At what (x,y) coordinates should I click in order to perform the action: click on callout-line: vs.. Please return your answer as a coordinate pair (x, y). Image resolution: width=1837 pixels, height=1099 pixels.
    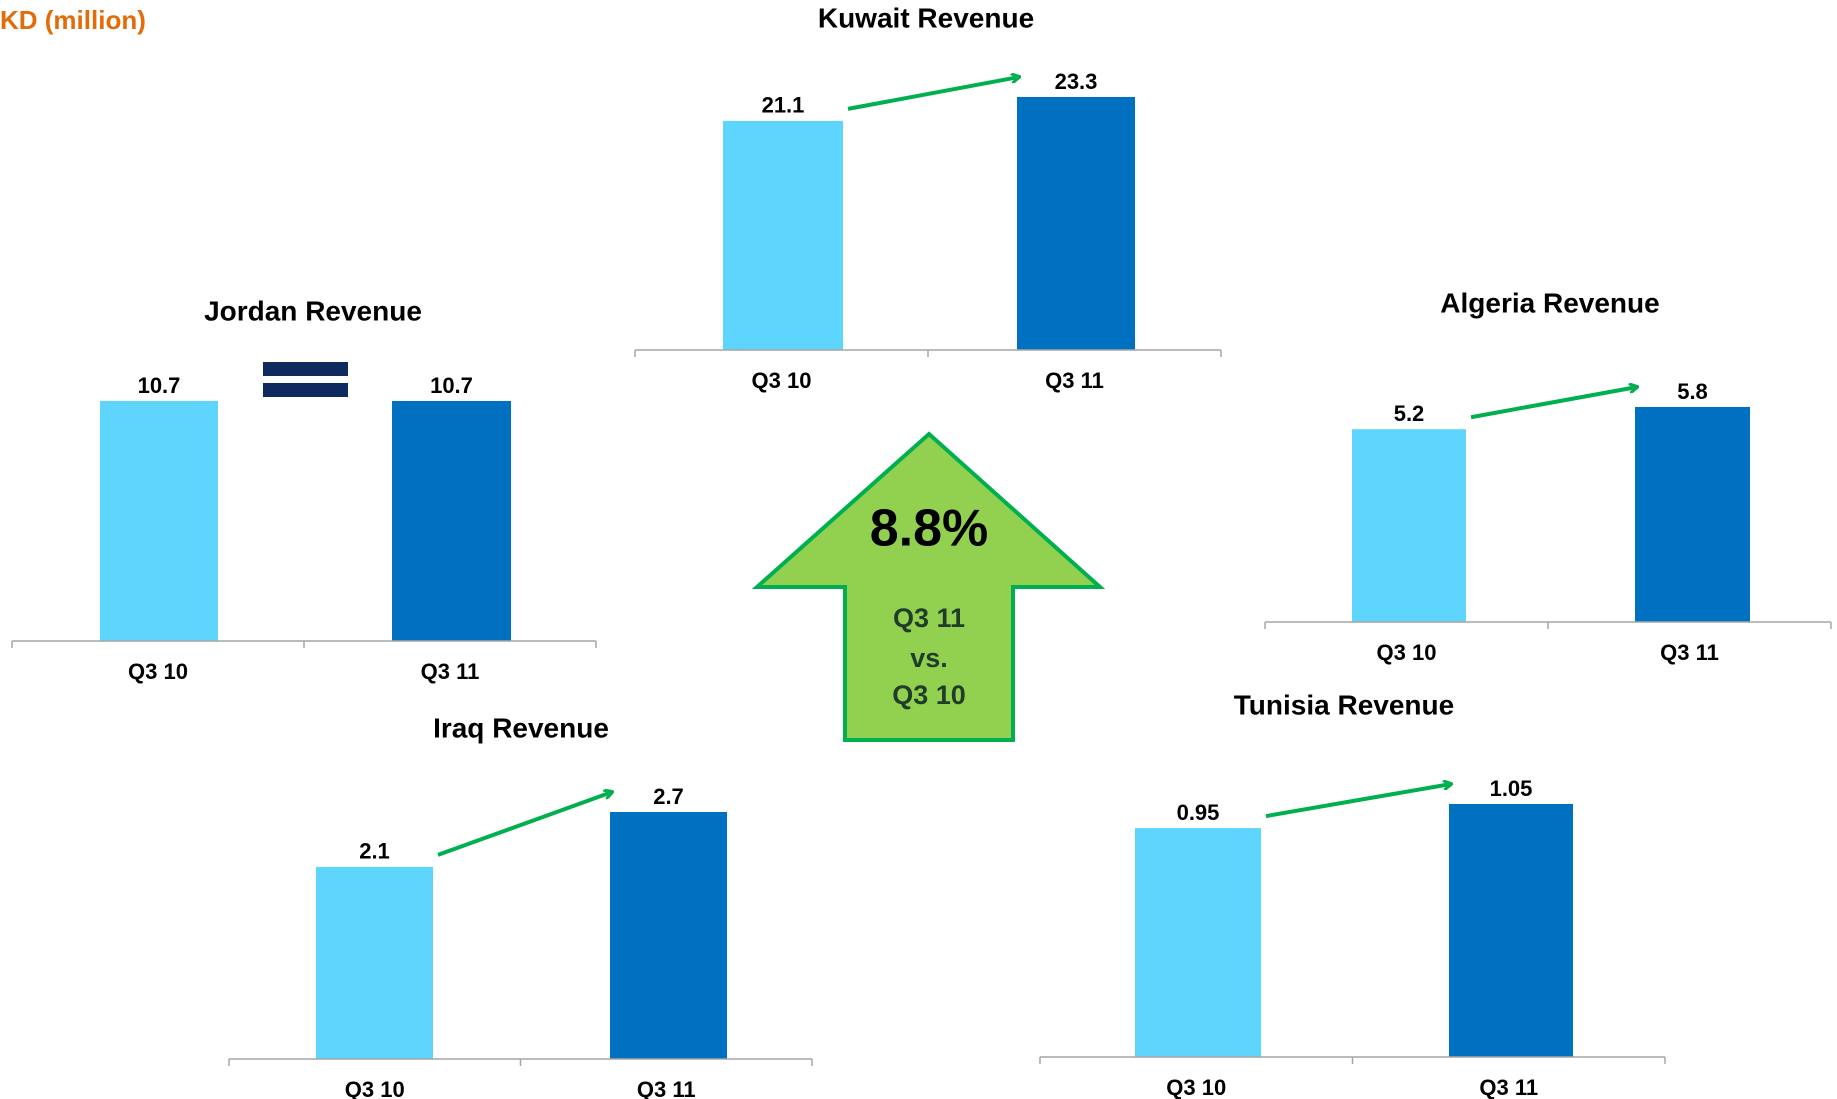
    Looking at the image, I should click on (929, 658).